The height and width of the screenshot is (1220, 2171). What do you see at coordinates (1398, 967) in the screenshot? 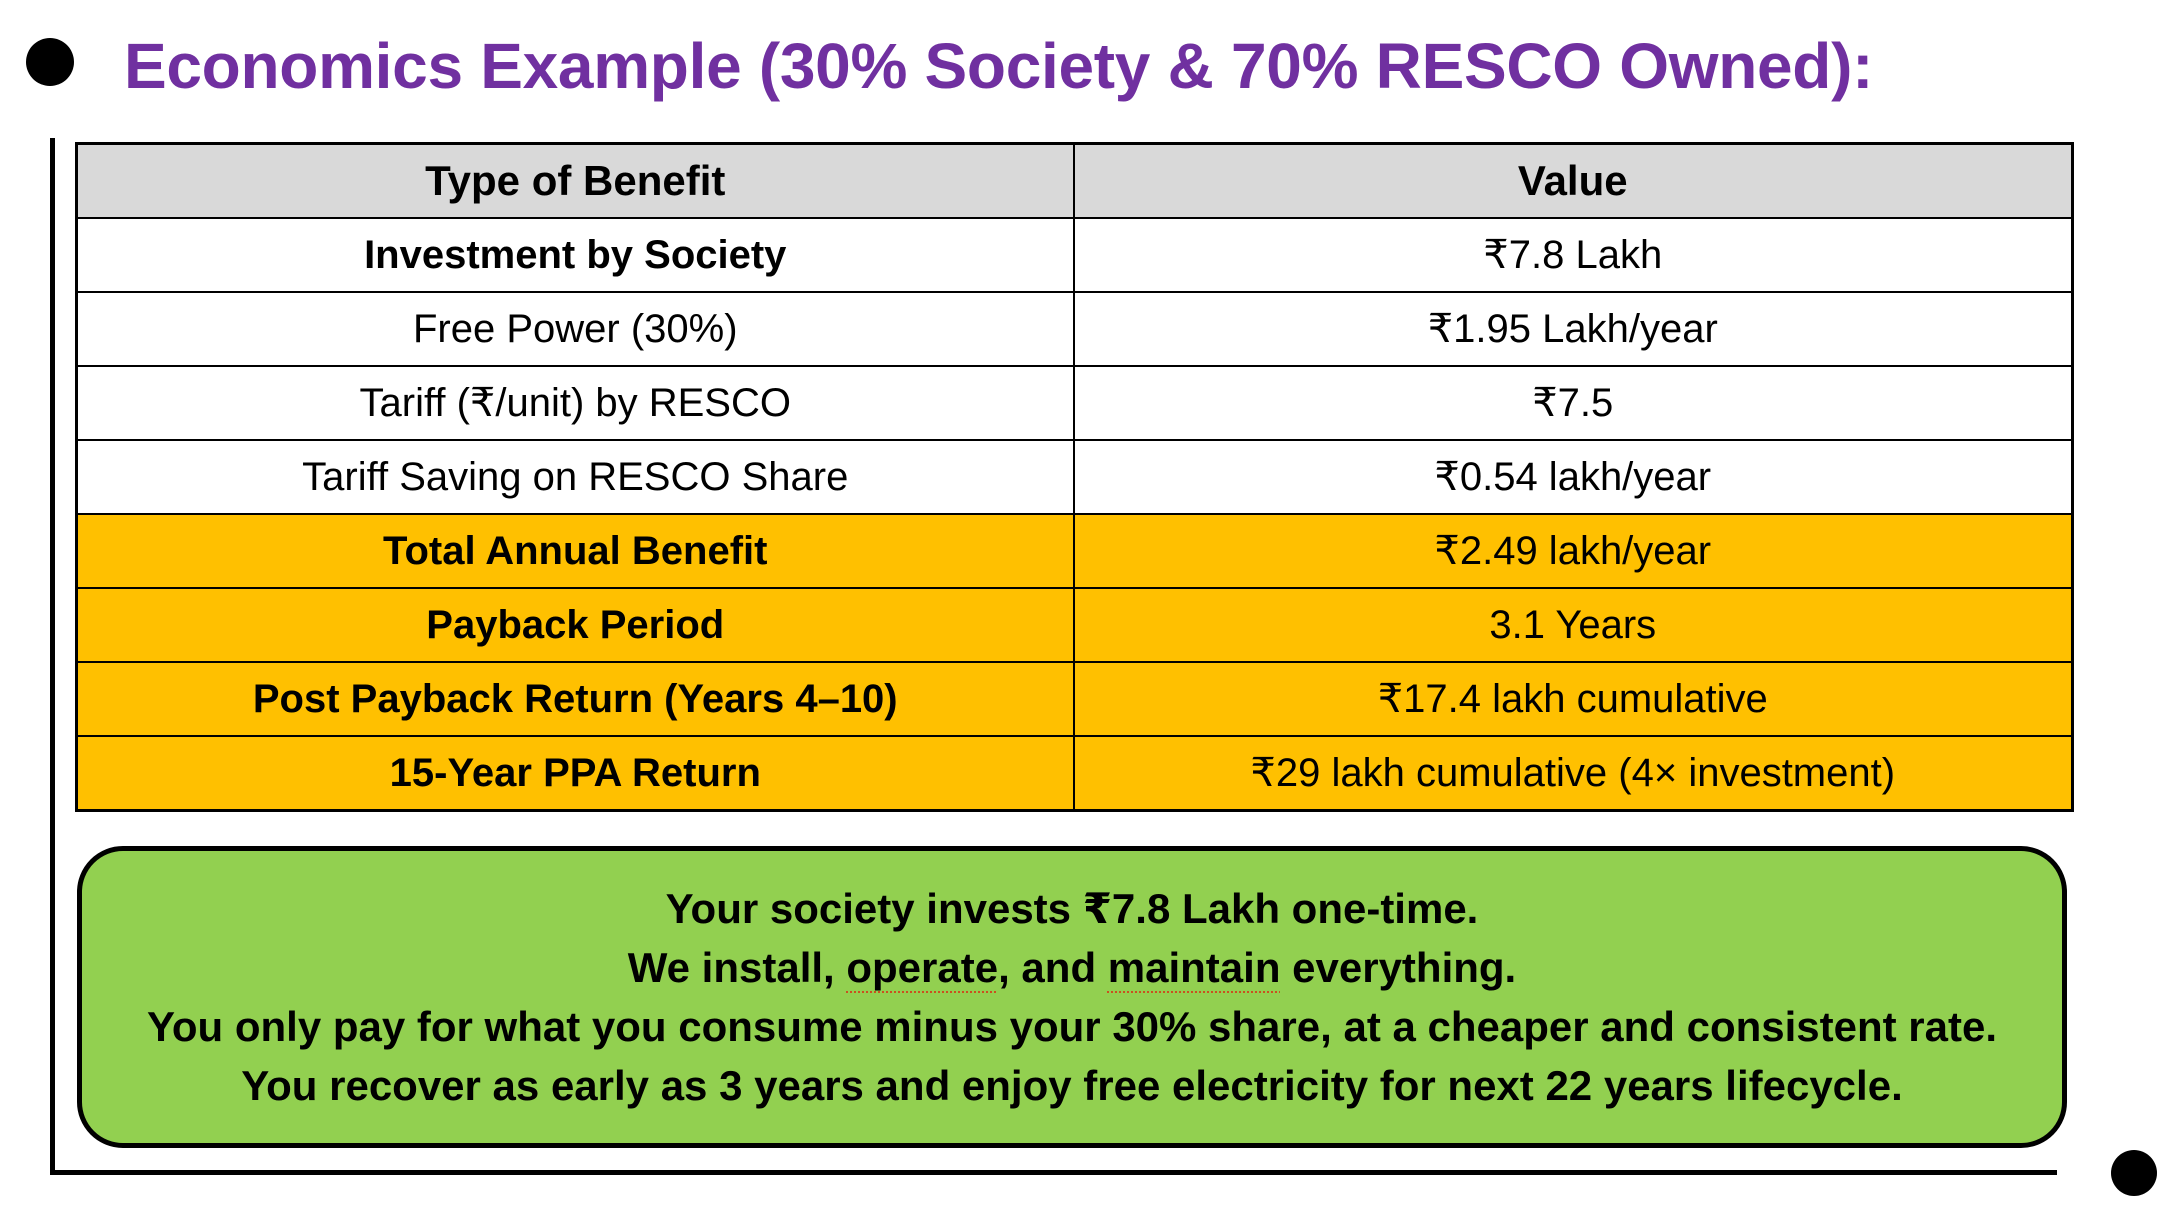
I see `callout-text: everything.` at bounding box center [1398, 967].